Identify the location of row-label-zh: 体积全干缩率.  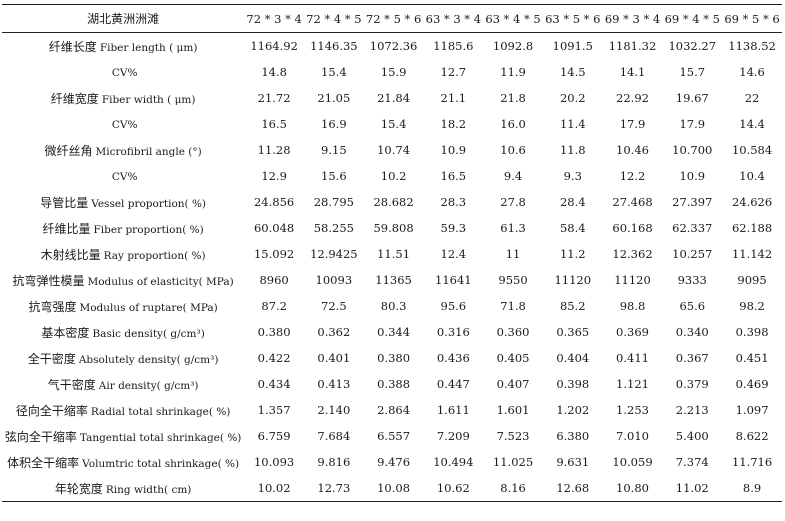
(43, 462).